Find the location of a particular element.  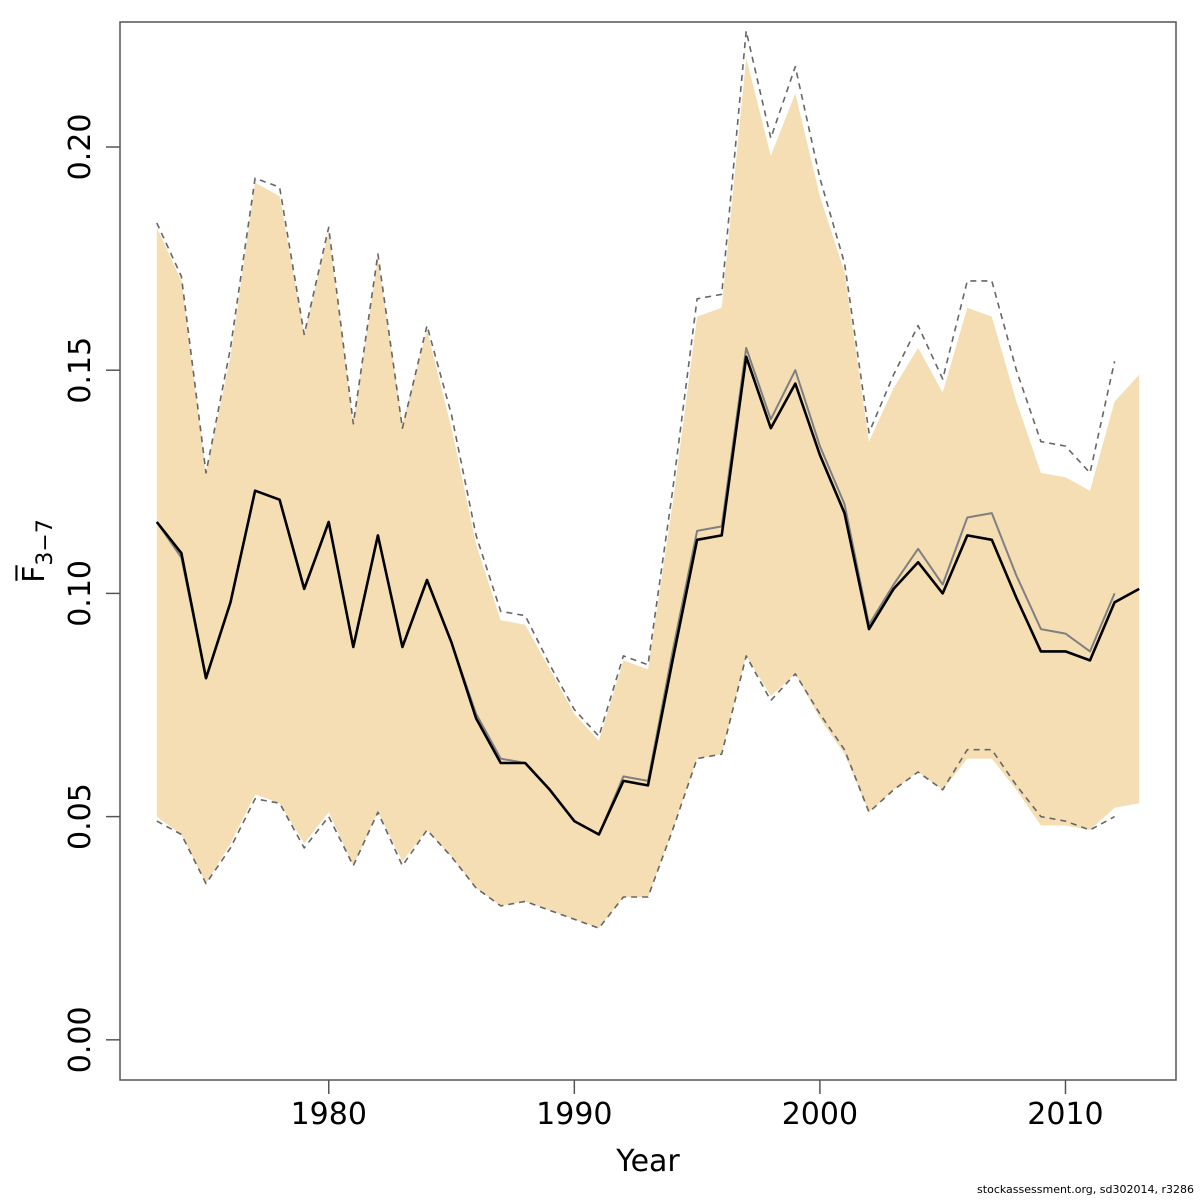

x-tick-label: 1990 is located at coordinates (574, 1114).